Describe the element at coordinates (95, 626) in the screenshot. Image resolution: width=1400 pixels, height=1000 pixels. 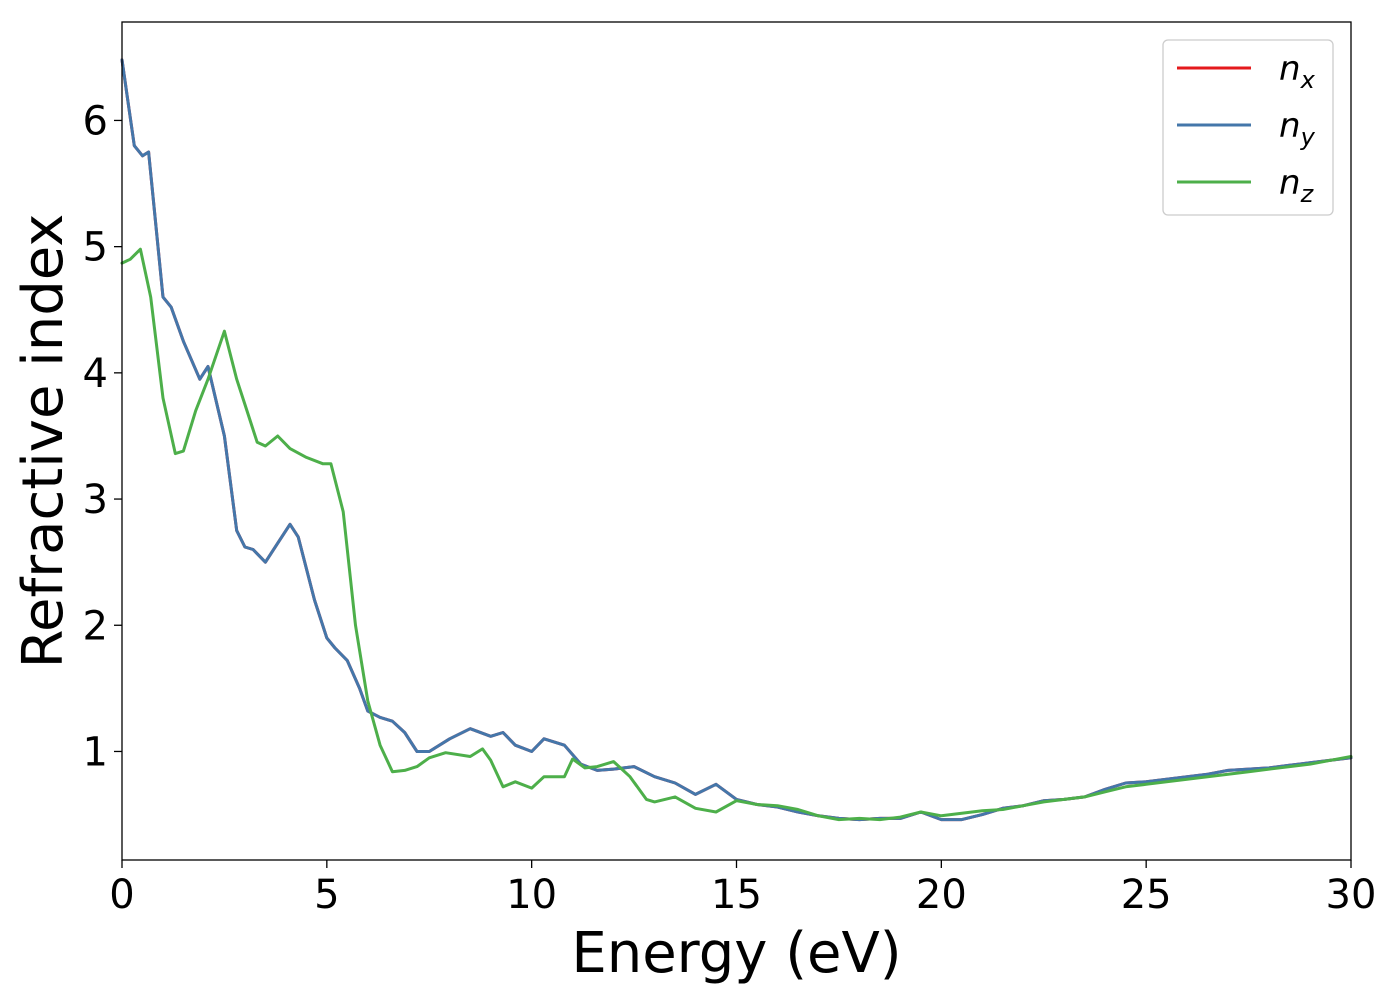
I see `y-tick-label: 2` at that location.